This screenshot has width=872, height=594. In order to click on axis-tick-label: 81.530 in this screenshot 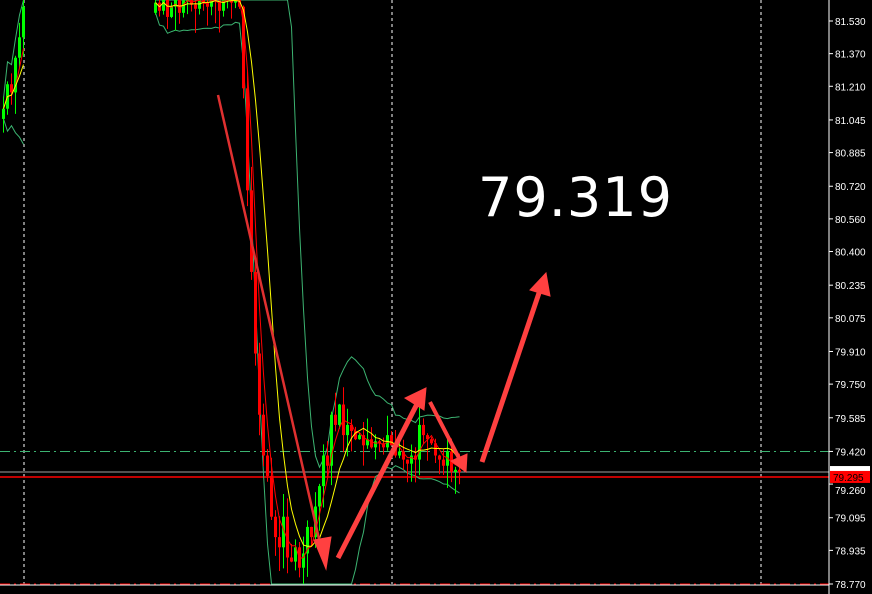, I will do `click(850, 22)`.